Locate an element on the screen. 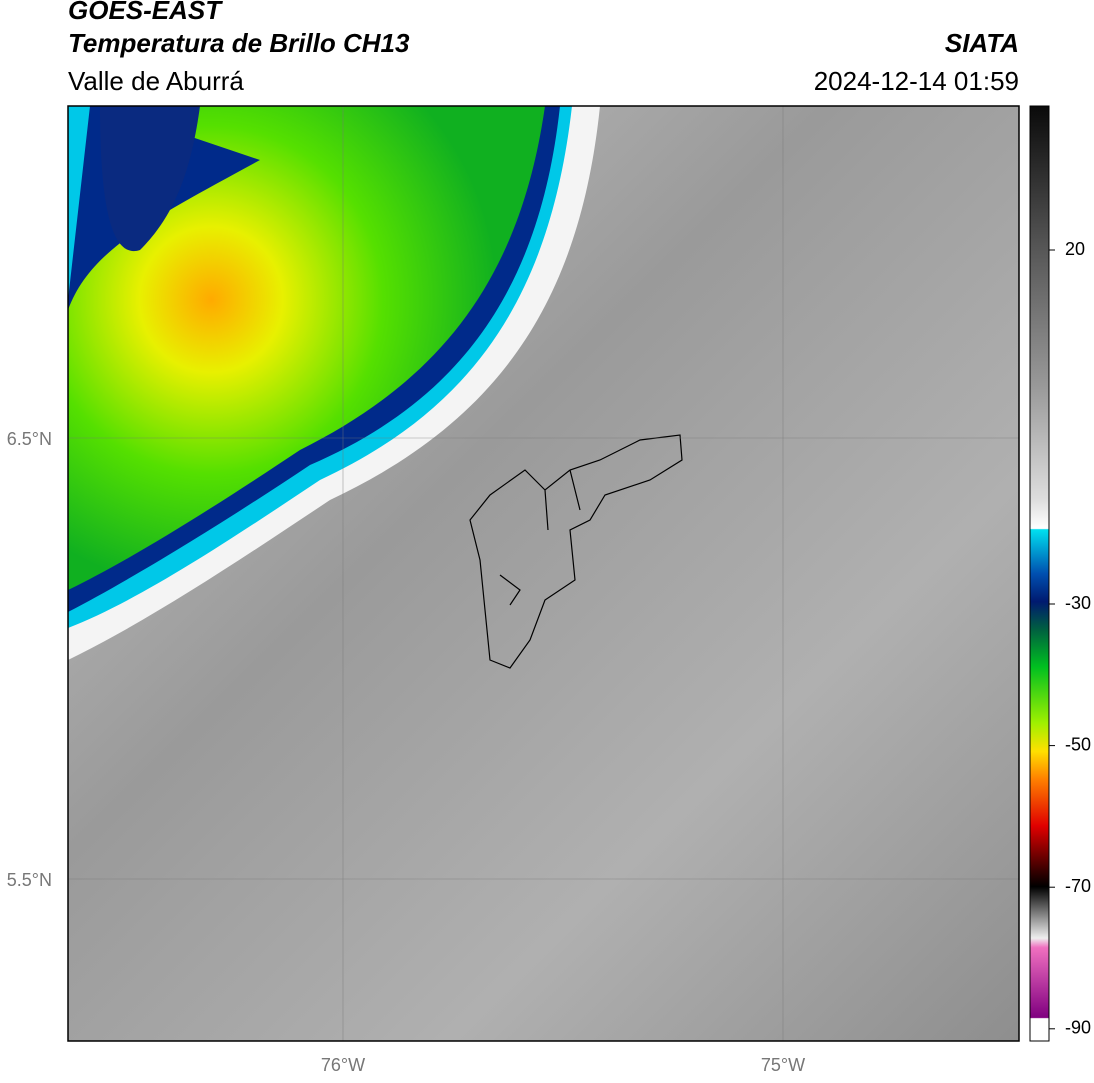 The image size is (1094, 1083). colorbar is located at coordinates (1039, 573).